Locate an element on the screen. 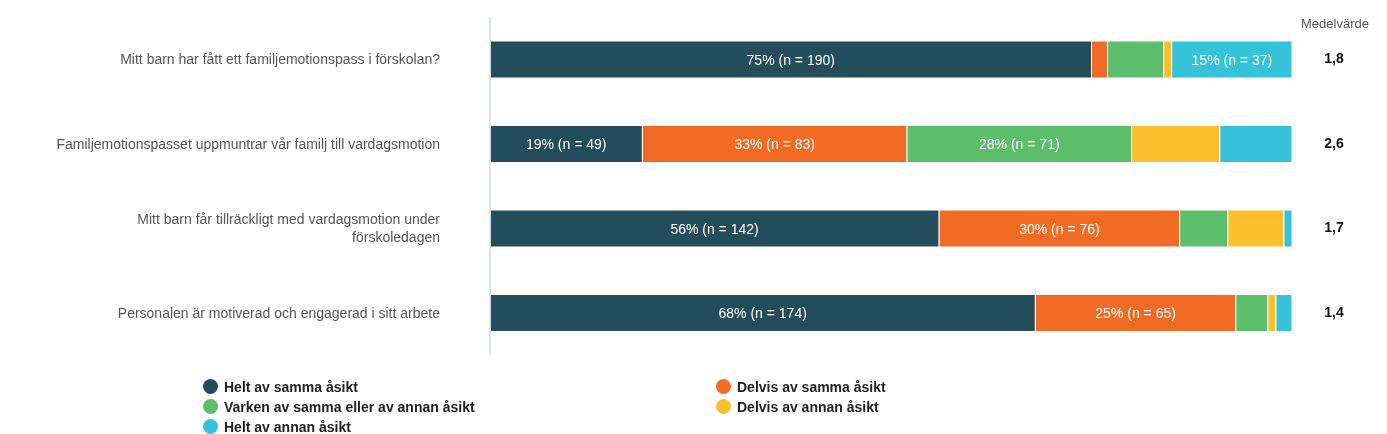 Image resolution: width=1387 pixels, height=434 pixels. y-tick-label: Mitt barn får tillräckligt med vardagsmotion under förskoledagen is located at coordinates (289, 228).